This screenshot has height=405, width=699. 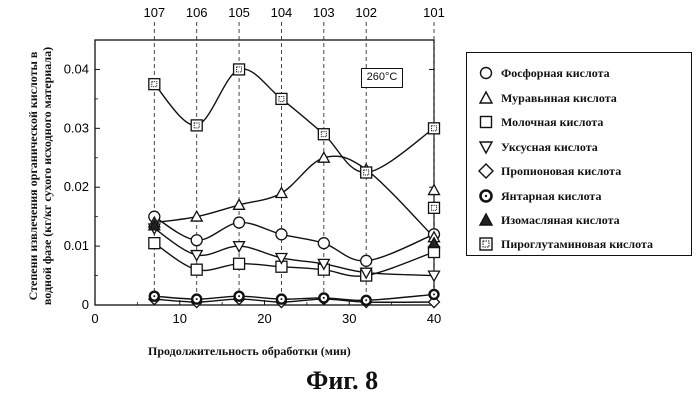 I want to click on x-tick-label: 20, so click(x=264, y=318).